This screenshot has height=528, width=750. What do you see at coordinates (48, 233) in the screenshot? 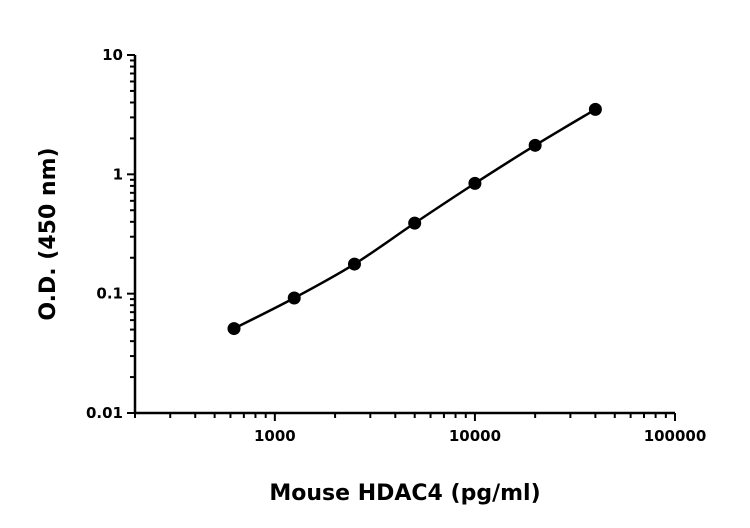
I see `y-axis-title: O.D. (450 nm)` at bounding box center [48, 233].